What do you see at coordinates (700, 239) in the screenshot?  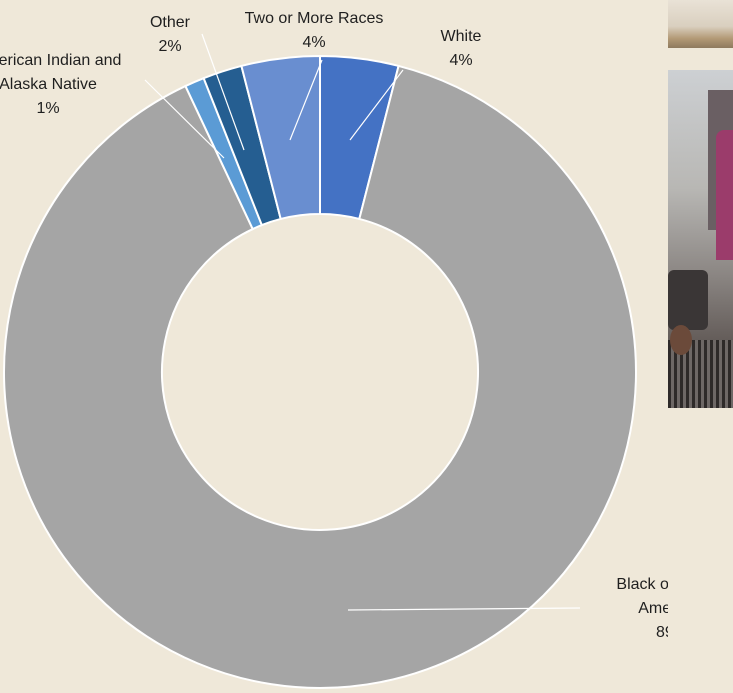 I see `classroom-photo` at bounding box center [700, 239].